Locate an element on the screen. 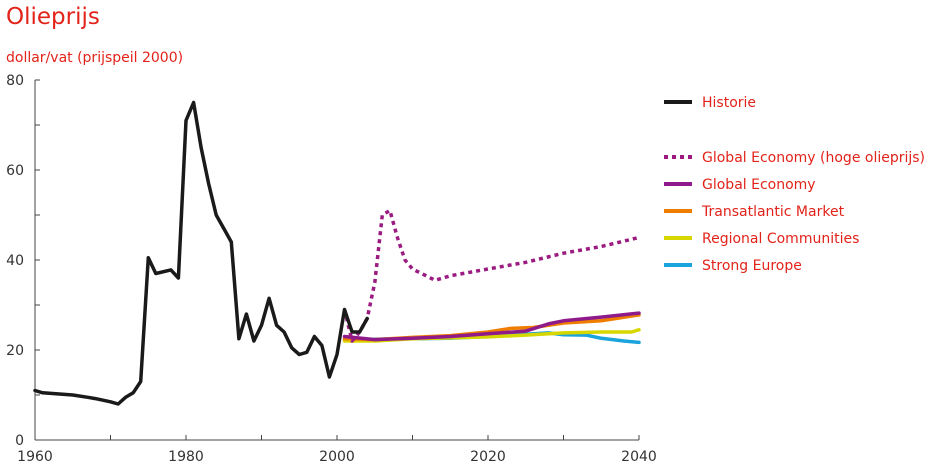 The width and height of the screenshot is (933, 466). x-tick-label: 2000 is located at coordinates (337, 457).